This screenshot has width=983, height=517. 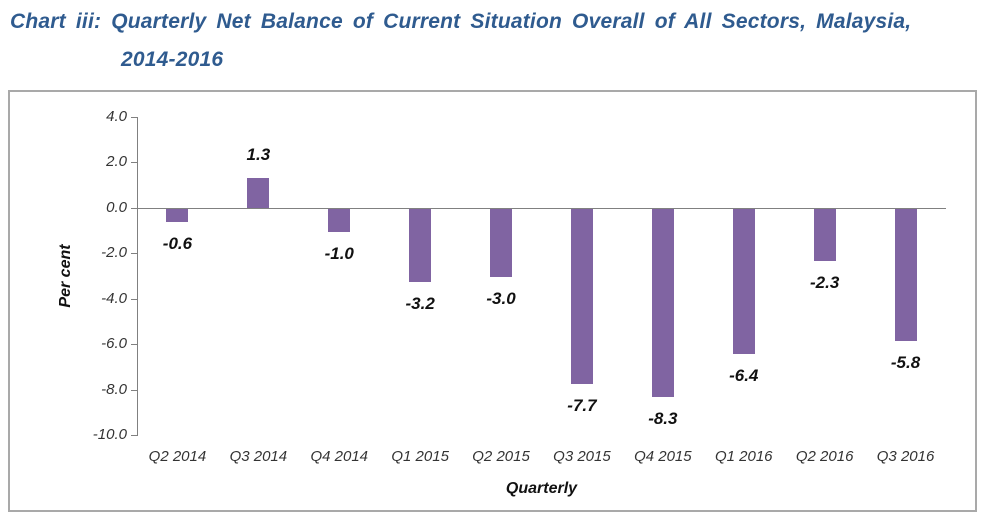 I want to click on bar-data-label: -3.0, so click(x=501, y=298).